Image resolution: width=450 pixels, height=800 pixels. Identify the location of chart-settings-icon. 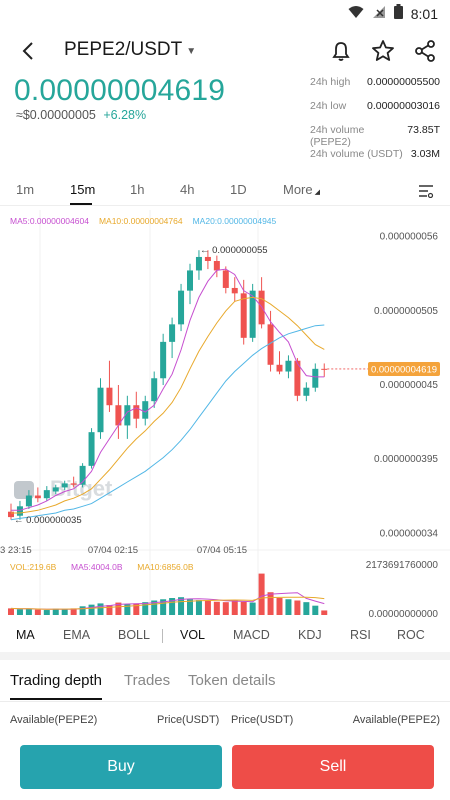
(426, 191).